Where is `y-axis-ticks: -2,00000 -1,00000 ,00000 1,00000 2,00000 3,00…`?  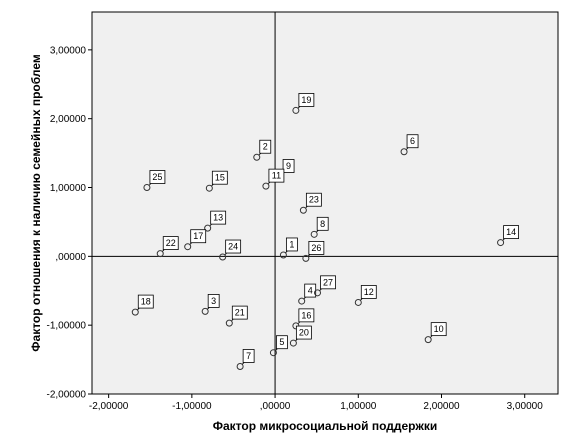
y-axis-ticks: -2,00000 -1,00000 ,00000 1,00000 2,00000 3,00… is located at coordinates (69, 223).